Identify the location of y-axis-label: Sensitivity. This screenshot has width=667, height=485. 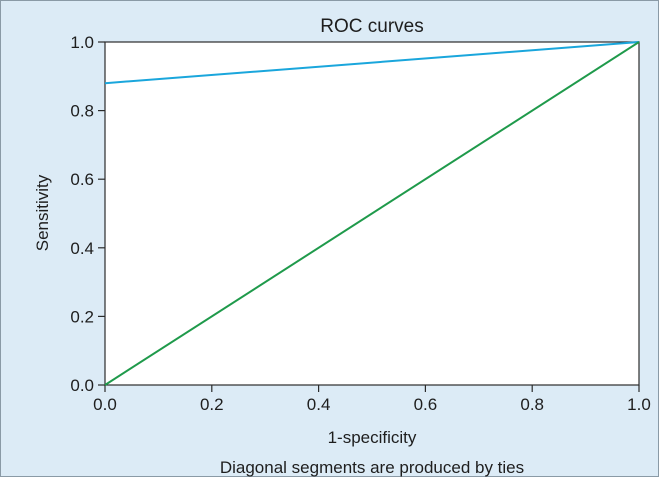
(42, 212).